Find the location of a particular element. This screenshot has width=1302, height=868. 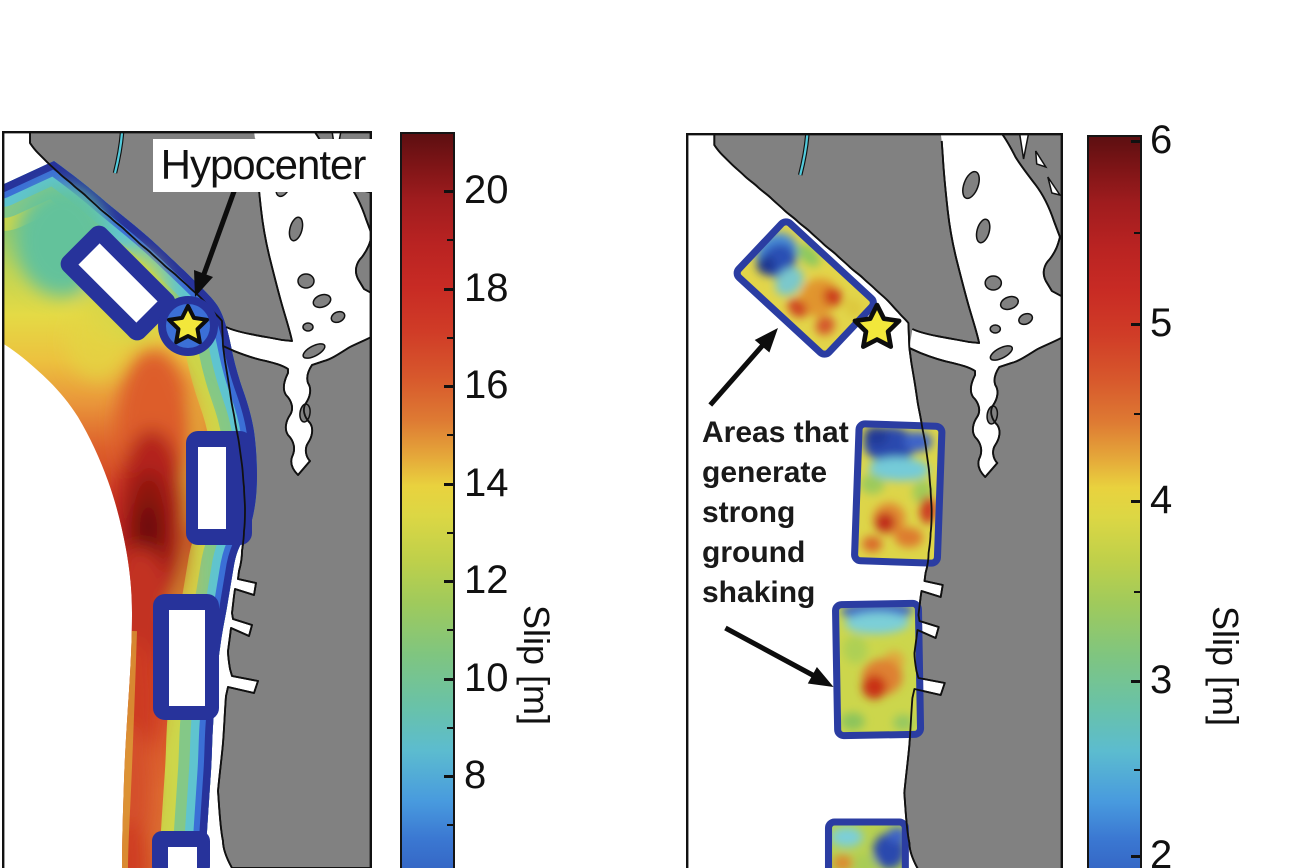

hypocenter-arrow is located at coordinates (216, 241).